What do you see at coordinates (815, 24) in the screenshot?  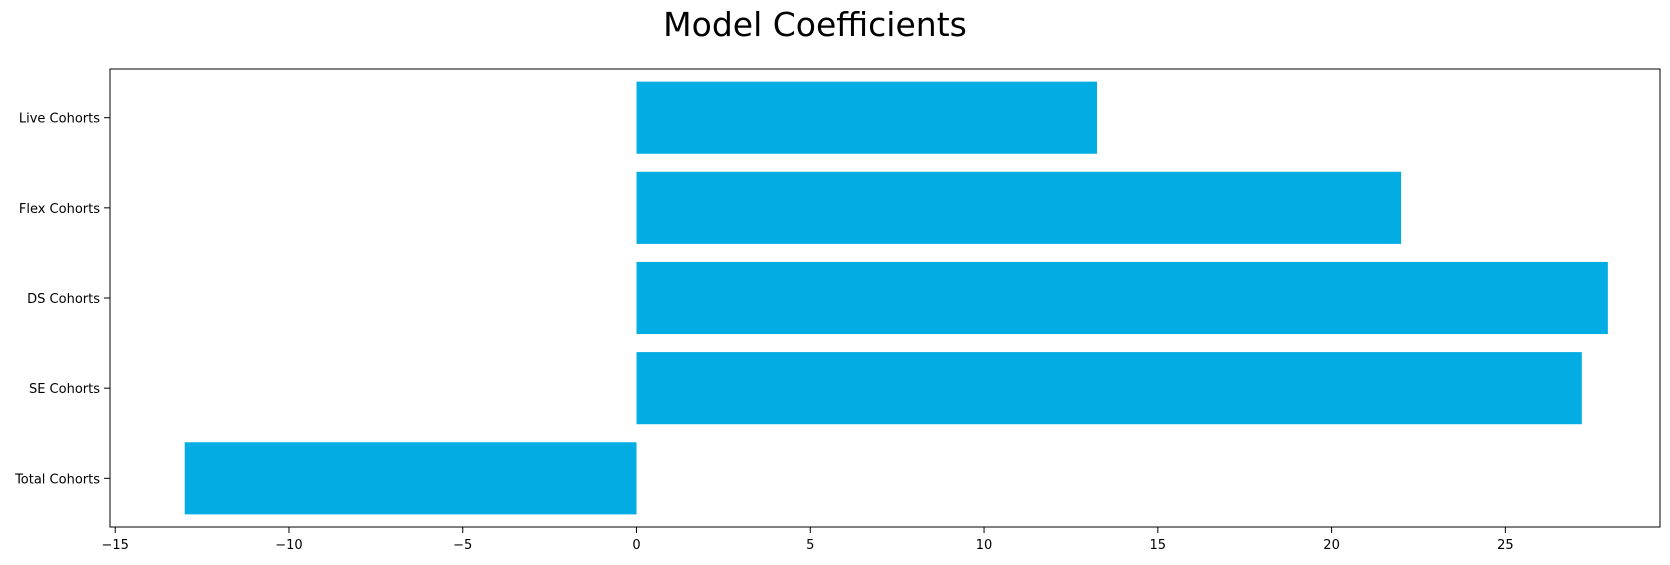 I see `chart-title: Model Coefficients` at bounding box center [815, 24].